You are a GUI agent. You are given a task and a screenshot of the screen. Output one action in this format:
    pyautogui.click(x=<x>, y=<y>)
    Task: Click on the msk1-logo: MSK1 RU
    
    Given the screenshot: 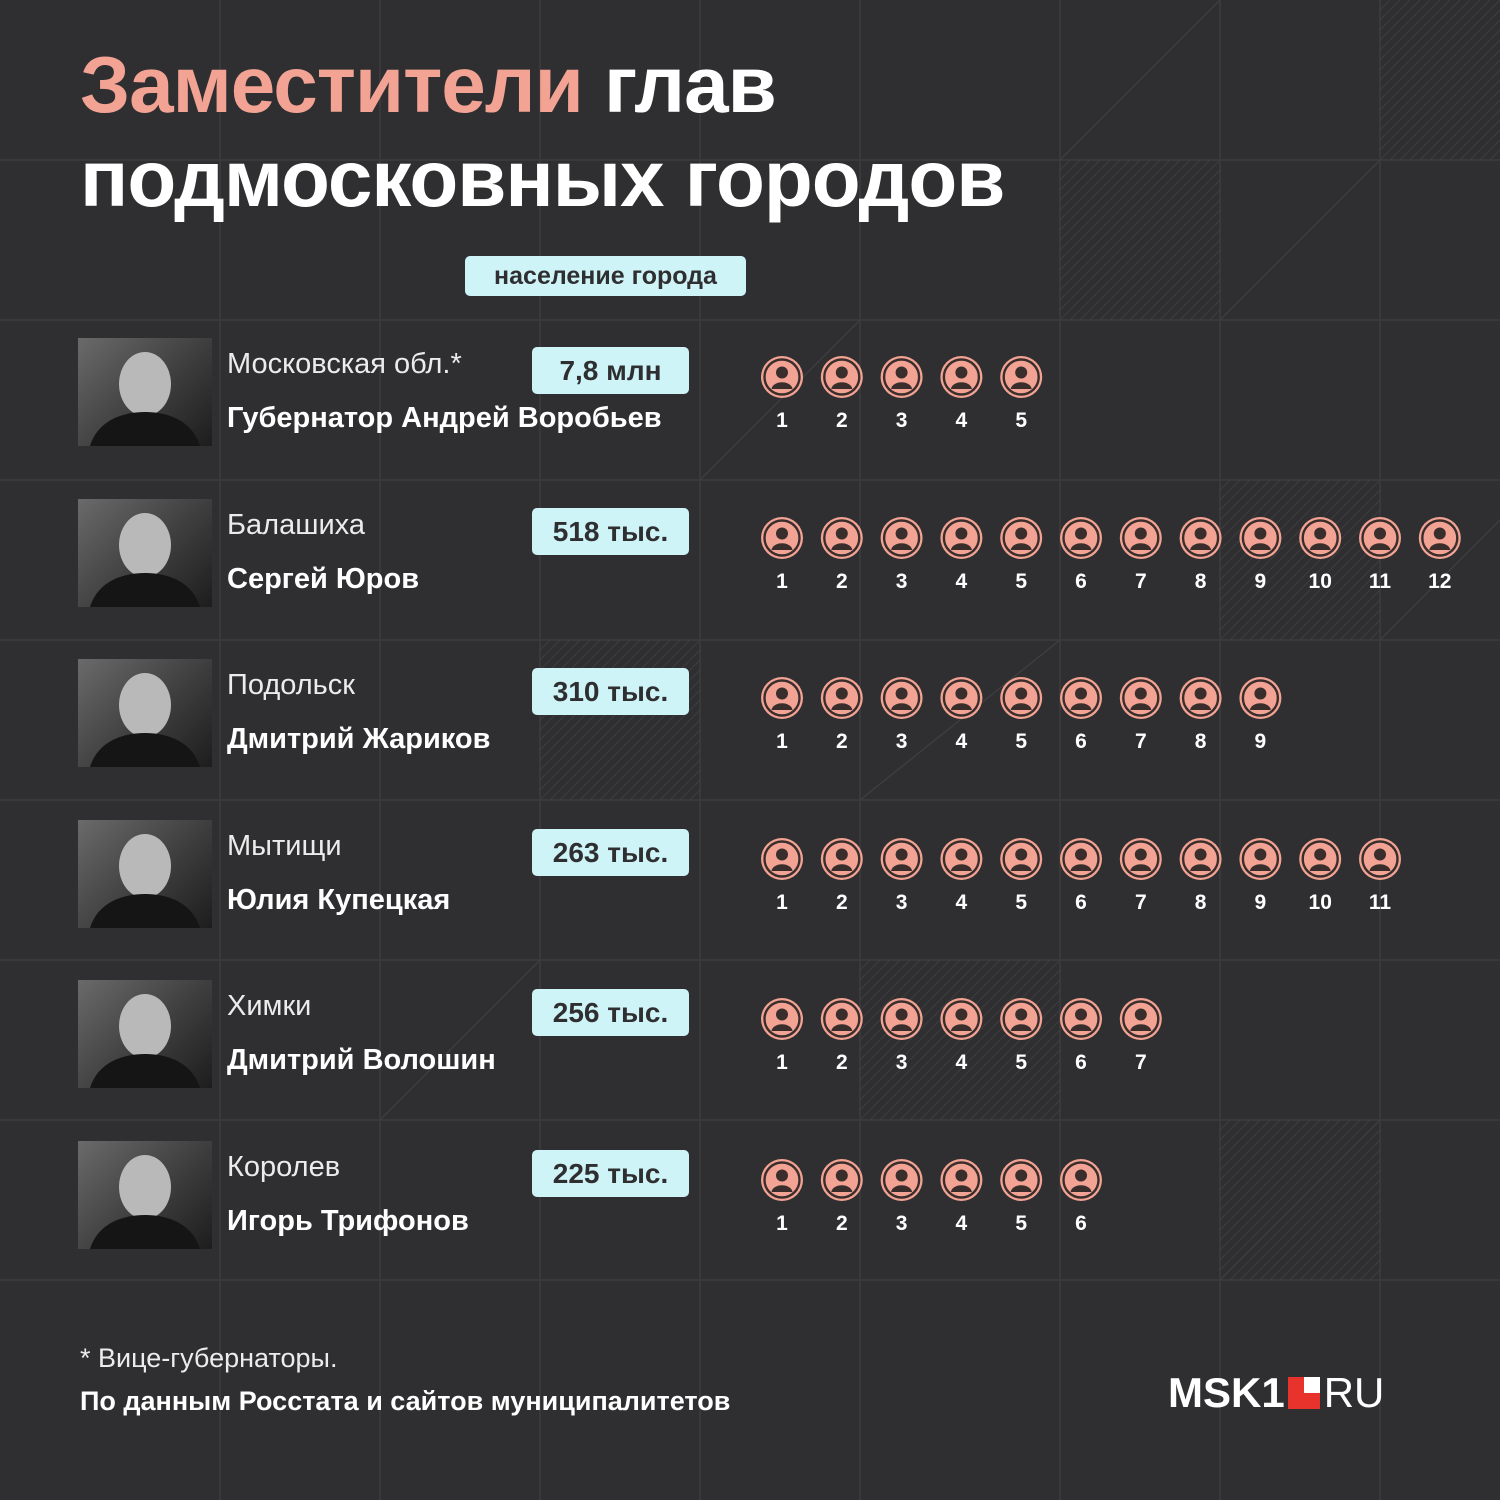 What is the action you would take?
    pyautogui.click(x=1276, y=1393)
    